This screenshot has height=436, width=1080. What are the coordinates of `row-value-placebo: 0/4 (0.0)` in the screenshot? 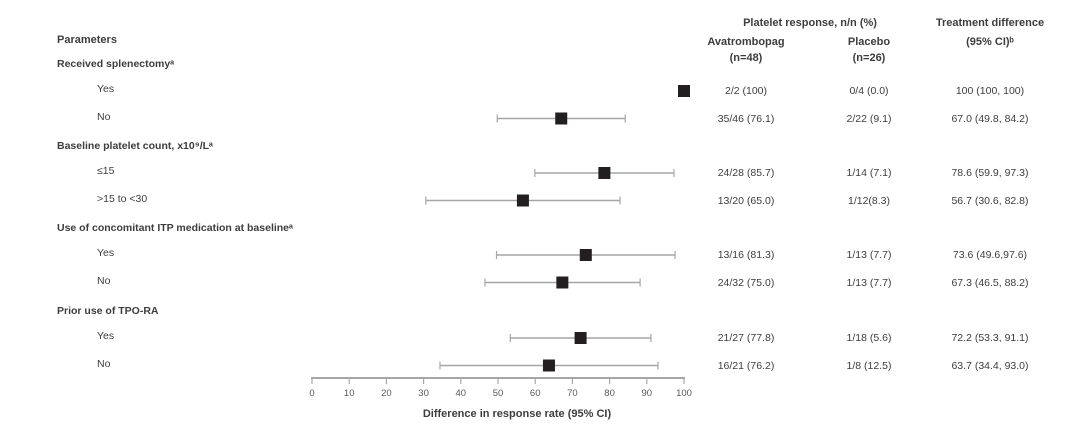 It's located at (869, 91).